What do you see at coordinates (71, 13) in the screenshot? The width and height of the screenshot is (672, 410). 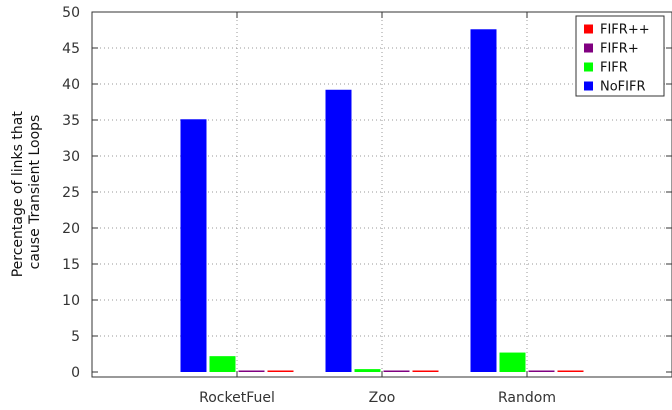 I see `y-tick-label: 50` at bounding box center [71, 13].